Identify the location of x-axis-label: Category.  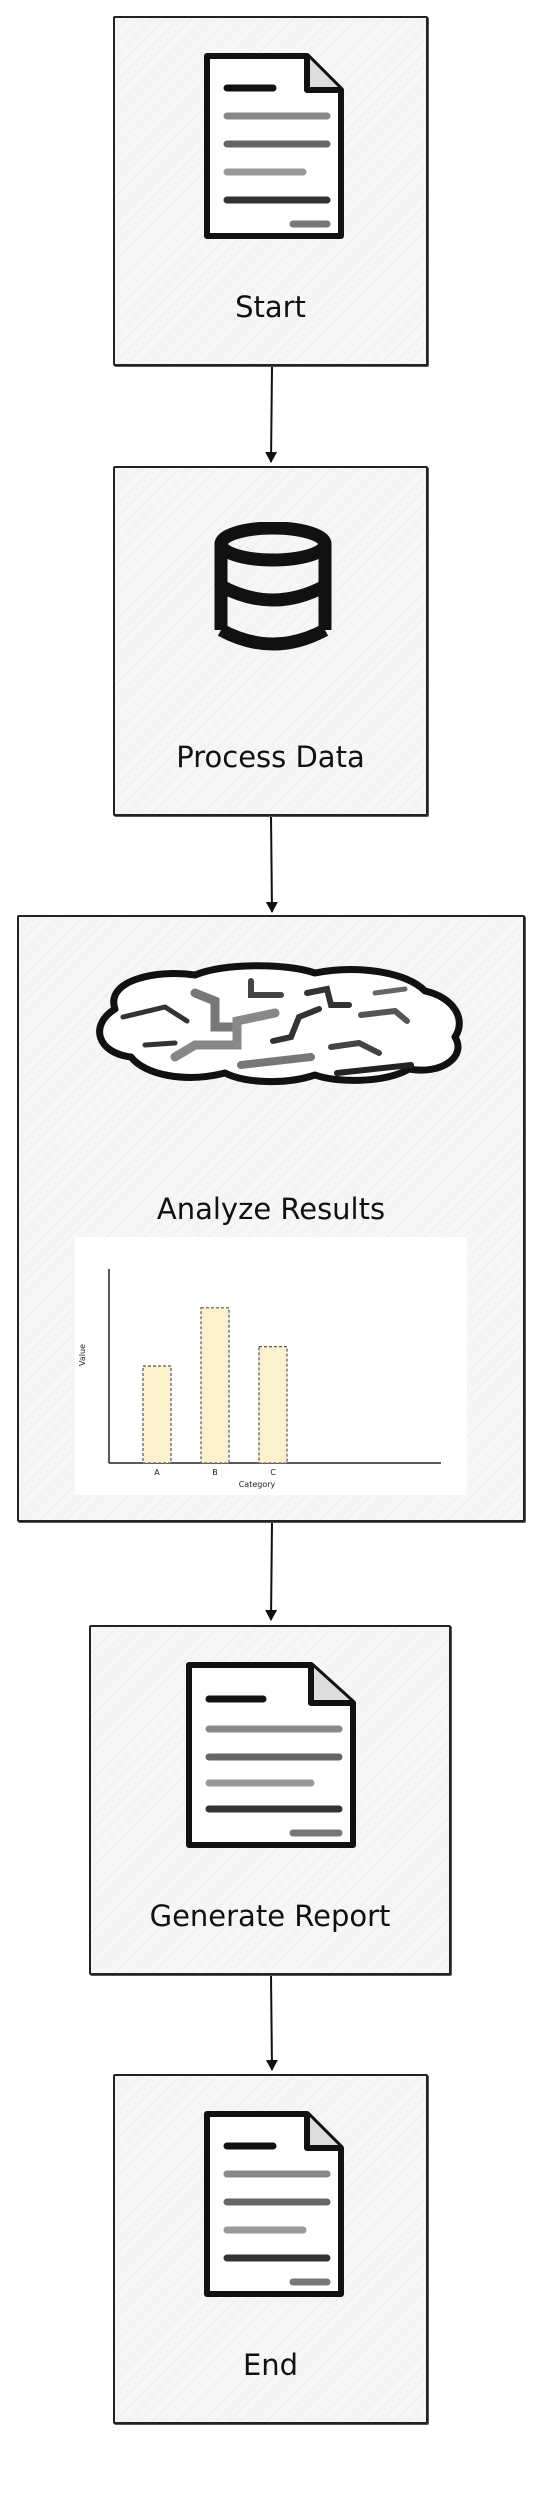
(257, 1484).